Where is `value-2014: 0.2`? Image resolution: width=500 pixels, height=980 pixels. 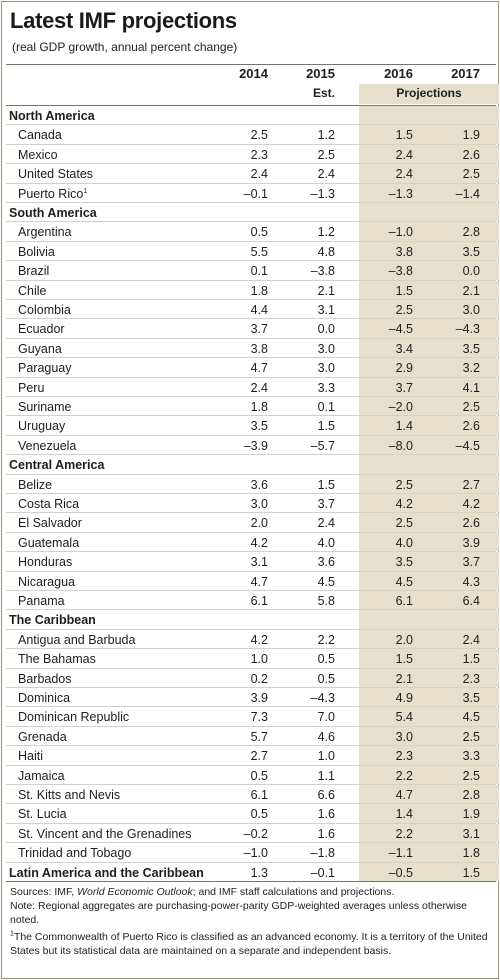 value-2014: 0.2 is located at coordinates (259, 678).